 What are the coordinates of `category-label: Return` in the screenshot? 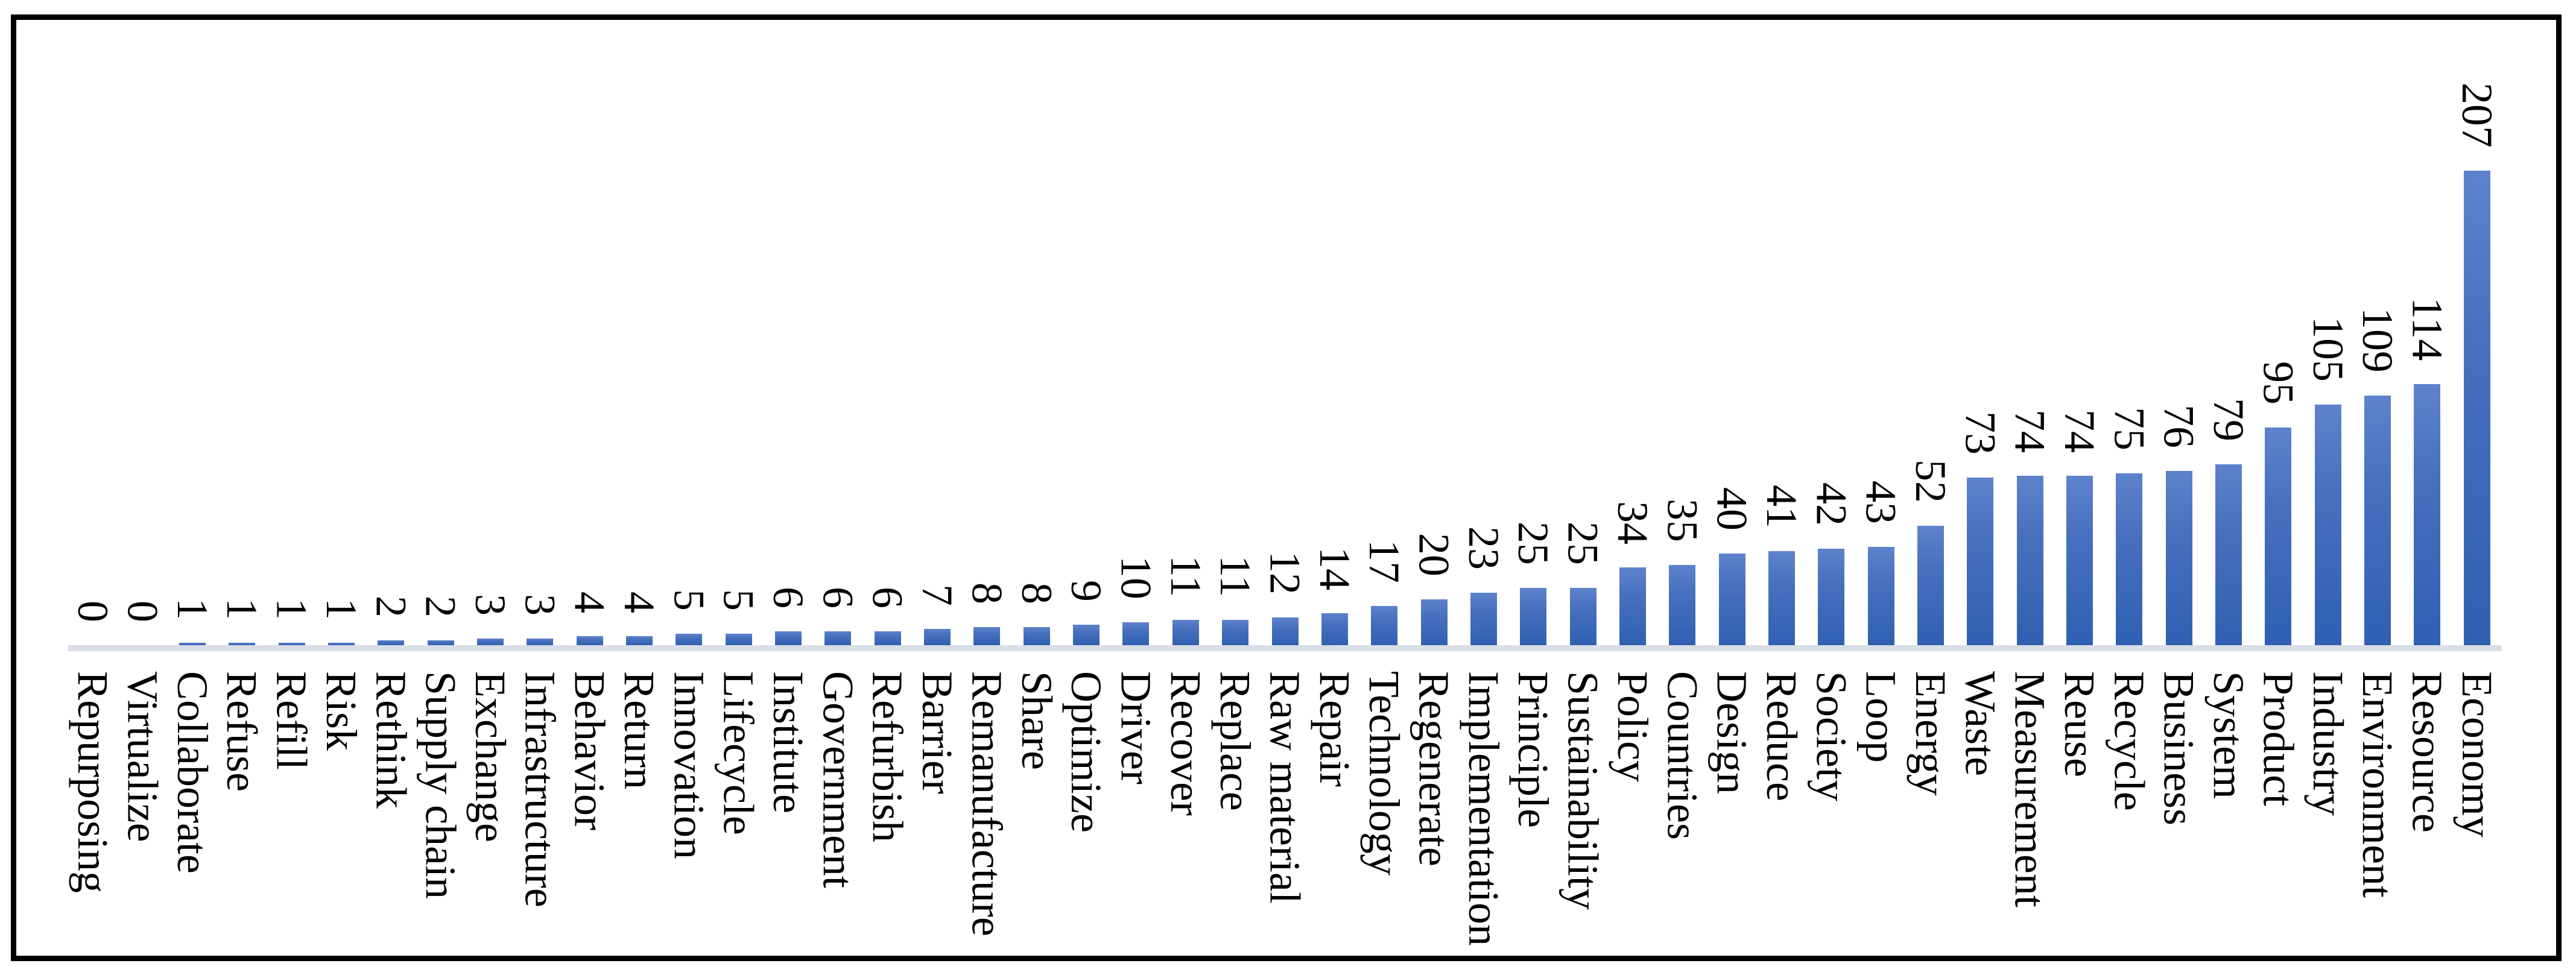 It's located at (639, 730).